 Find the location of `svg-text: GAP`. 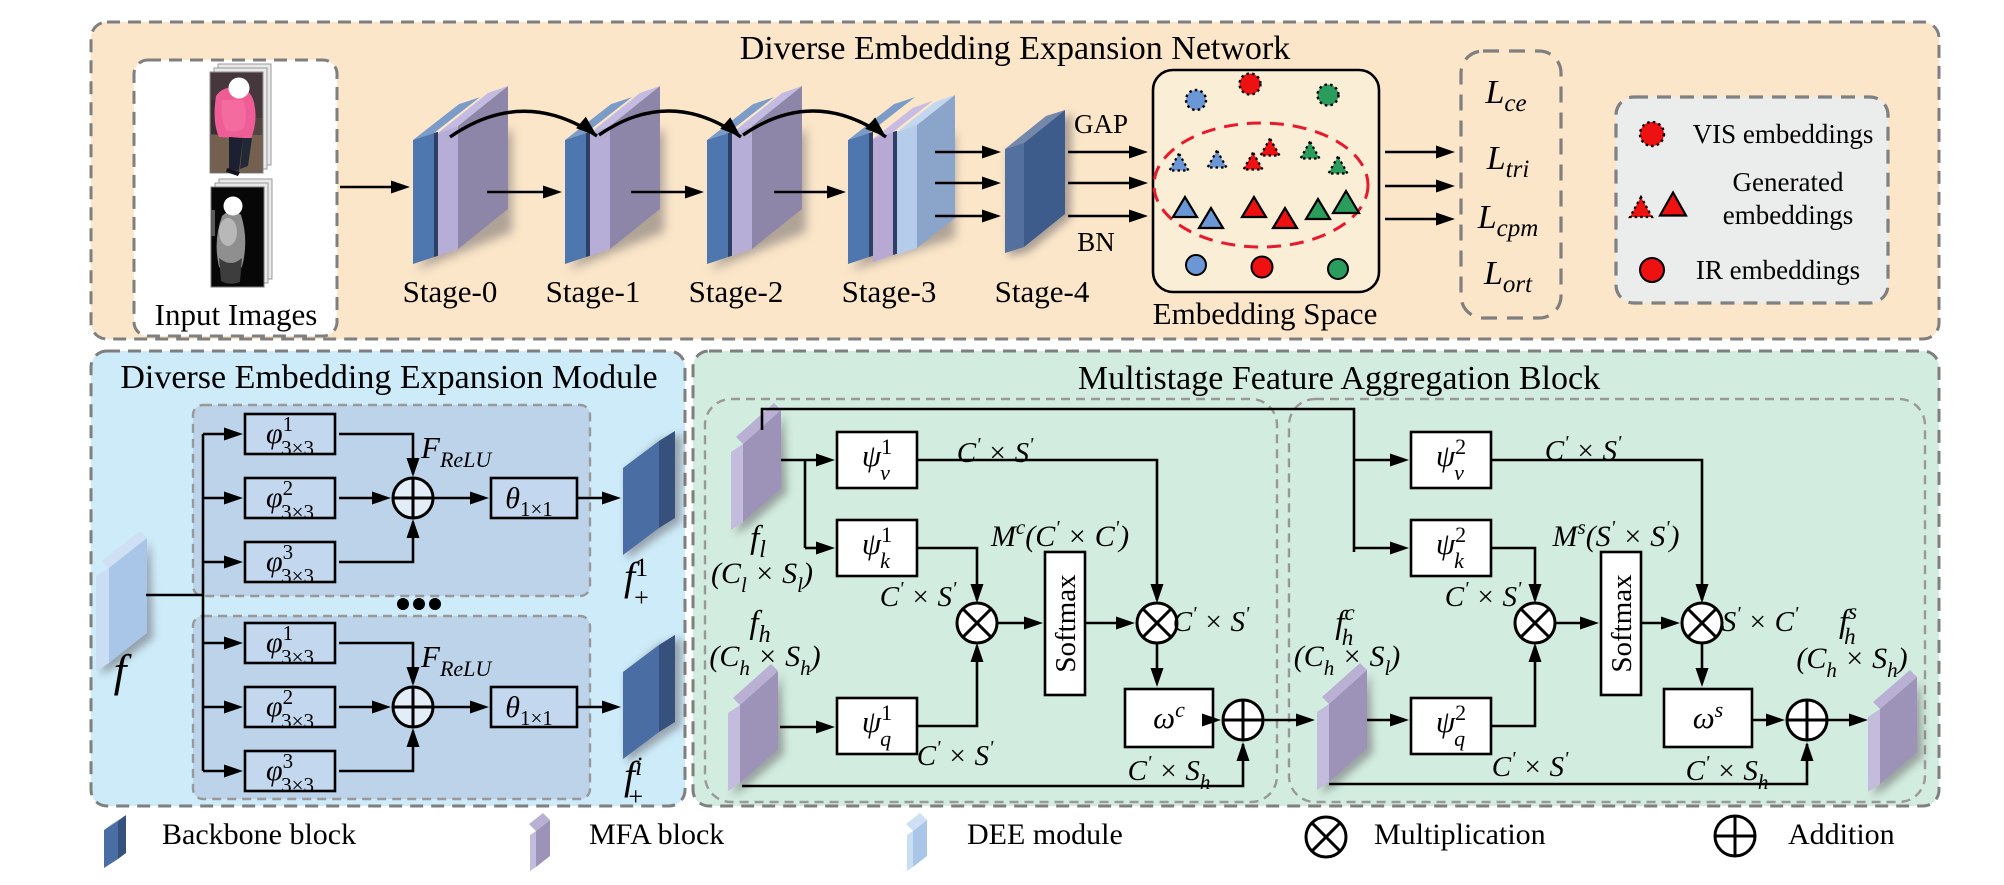

svg-text: GAP is located at coordinates (1101, 124).